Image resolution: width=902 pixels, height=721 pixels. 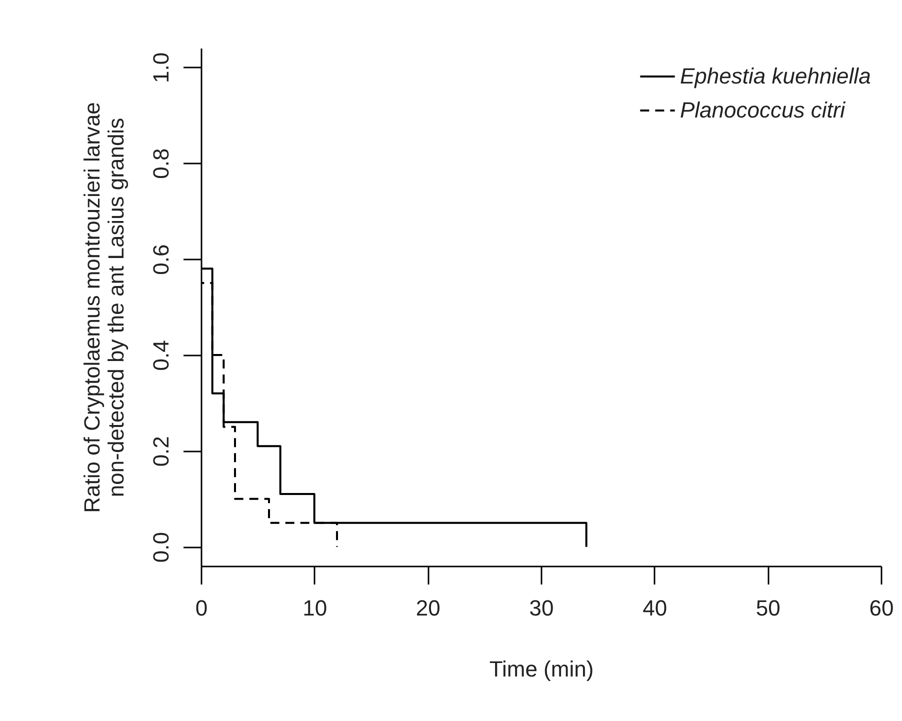 What do you see at coordinates (161, 163) in the screenshot?
I see `y-tick-label: 0.8` at bounding box center [161, 163].